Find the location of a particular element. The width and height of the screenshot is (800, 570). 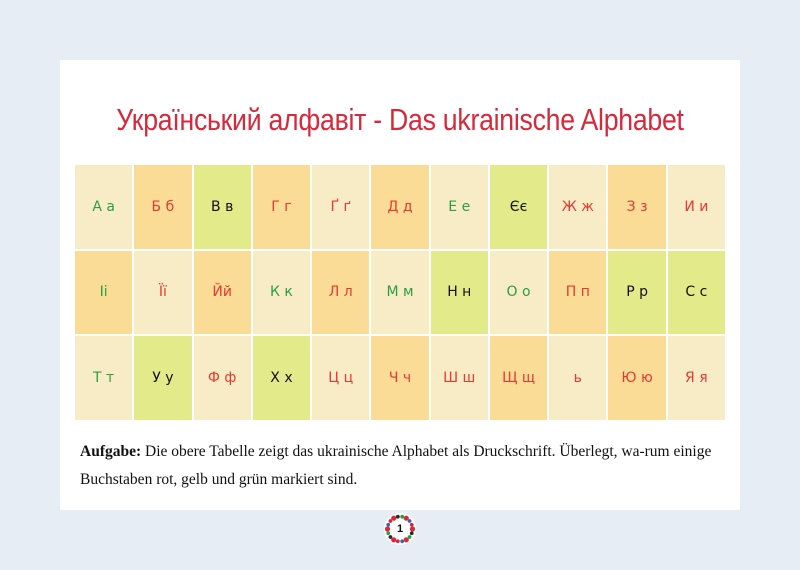

alphabet-cell: О о is located at coordinates (518, 292).